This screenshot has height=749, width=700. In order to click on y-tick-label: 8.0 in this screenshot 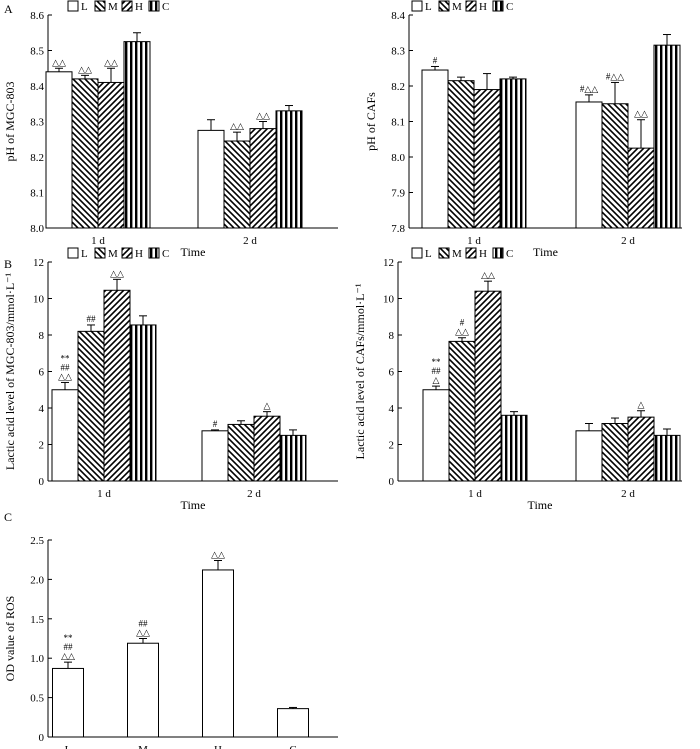, I will do `click(398, 158)`.